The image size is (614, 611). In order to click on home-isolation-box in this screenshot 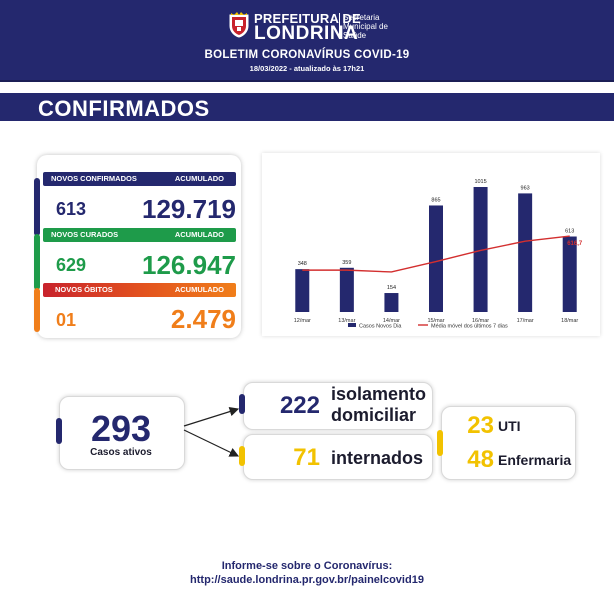, I will do `click(338, 406)`.